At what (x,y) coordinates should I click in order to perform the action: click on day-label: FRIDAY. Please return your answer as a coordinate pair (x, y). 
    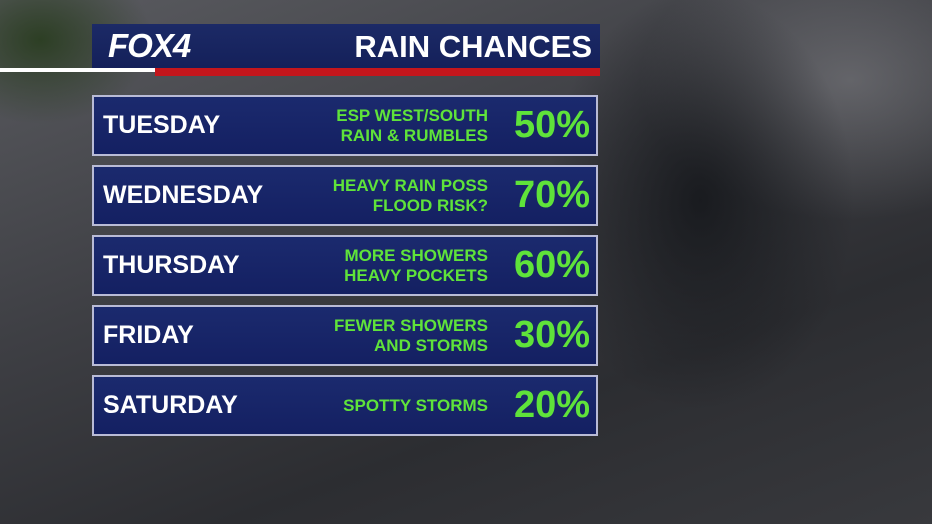
    Looking at the image, I should click on (148, 335).